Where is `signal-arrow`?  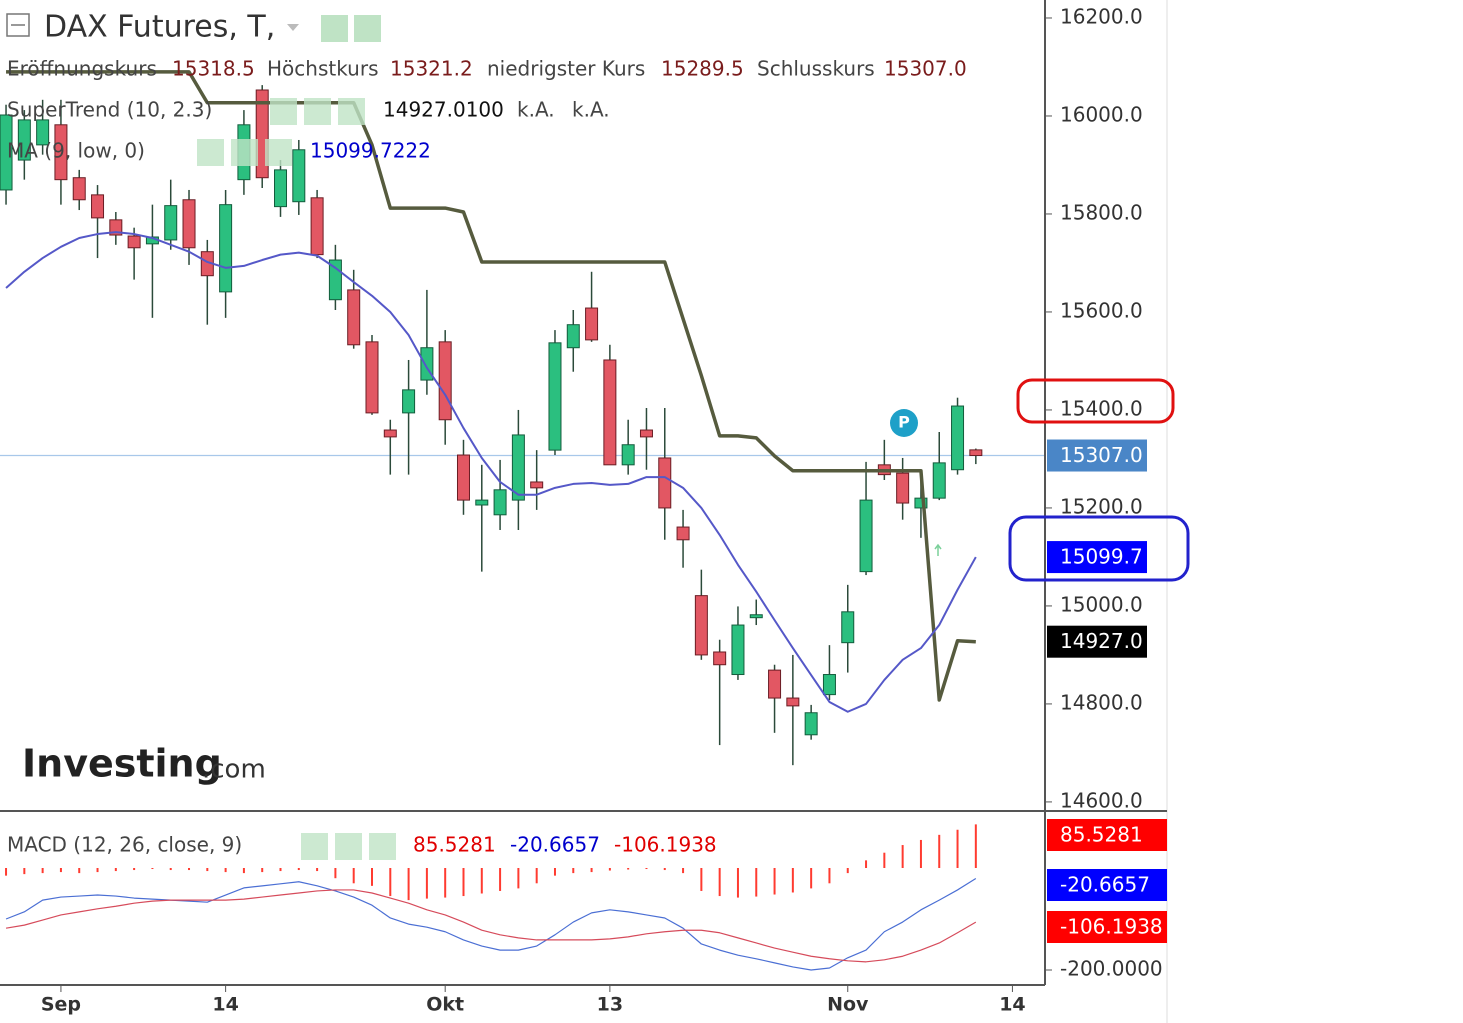 signal-arrow is located at coordinates (938, 549).